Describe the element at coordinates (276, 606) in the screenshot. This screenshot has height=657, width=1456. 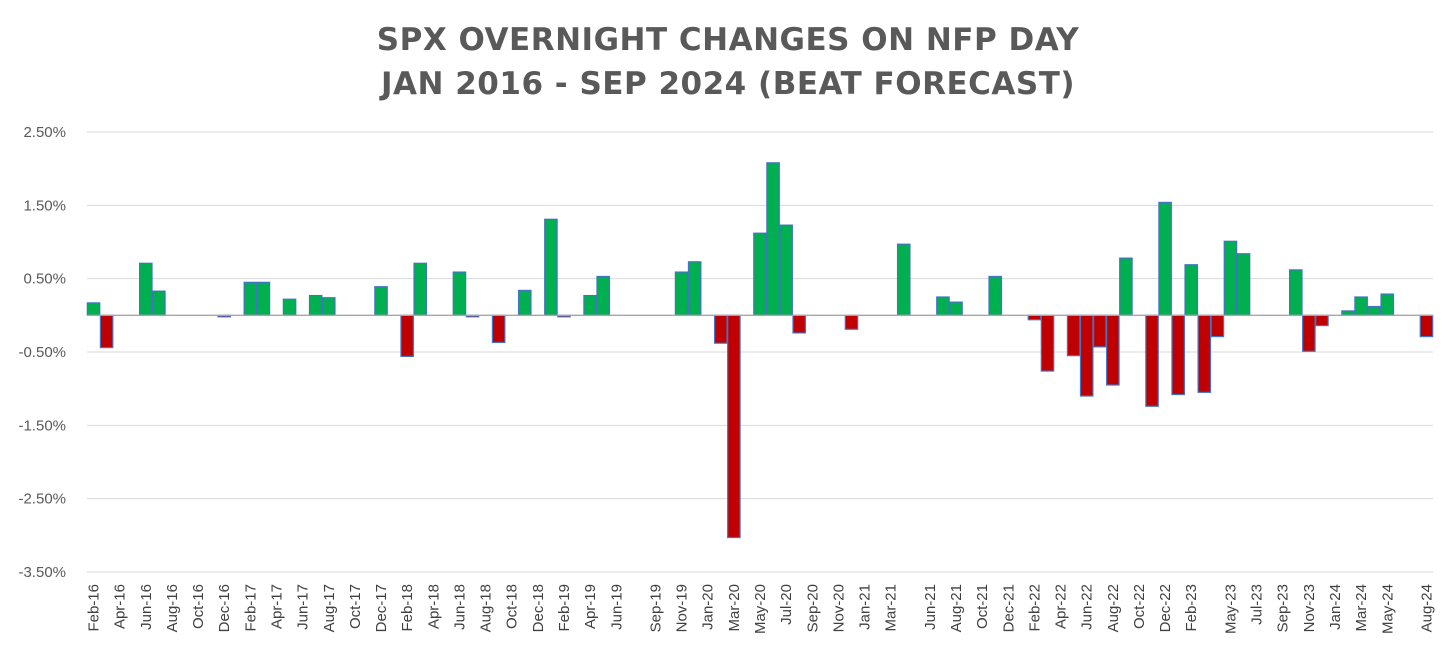
I see `x-tick-label: Apr-17` at that location.